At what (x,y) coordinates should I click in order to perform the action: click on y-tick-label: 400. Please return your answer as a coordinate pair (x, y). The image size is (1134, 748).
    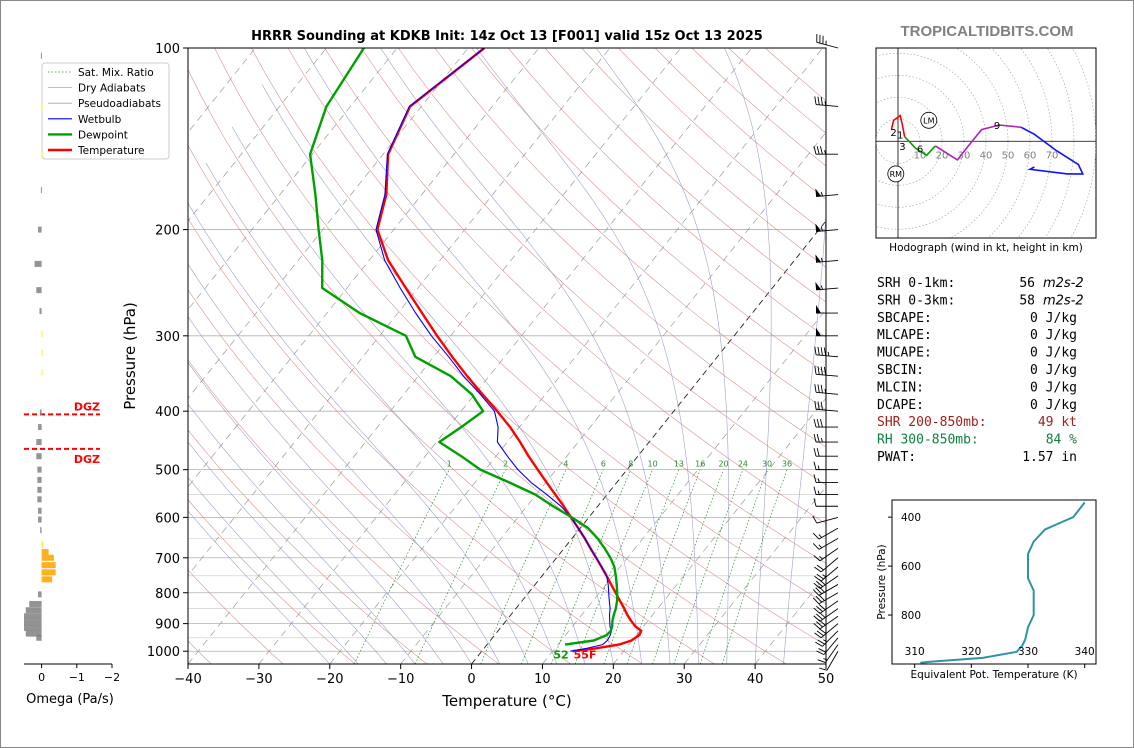
    Looking at the image, I should click on (167, 412).